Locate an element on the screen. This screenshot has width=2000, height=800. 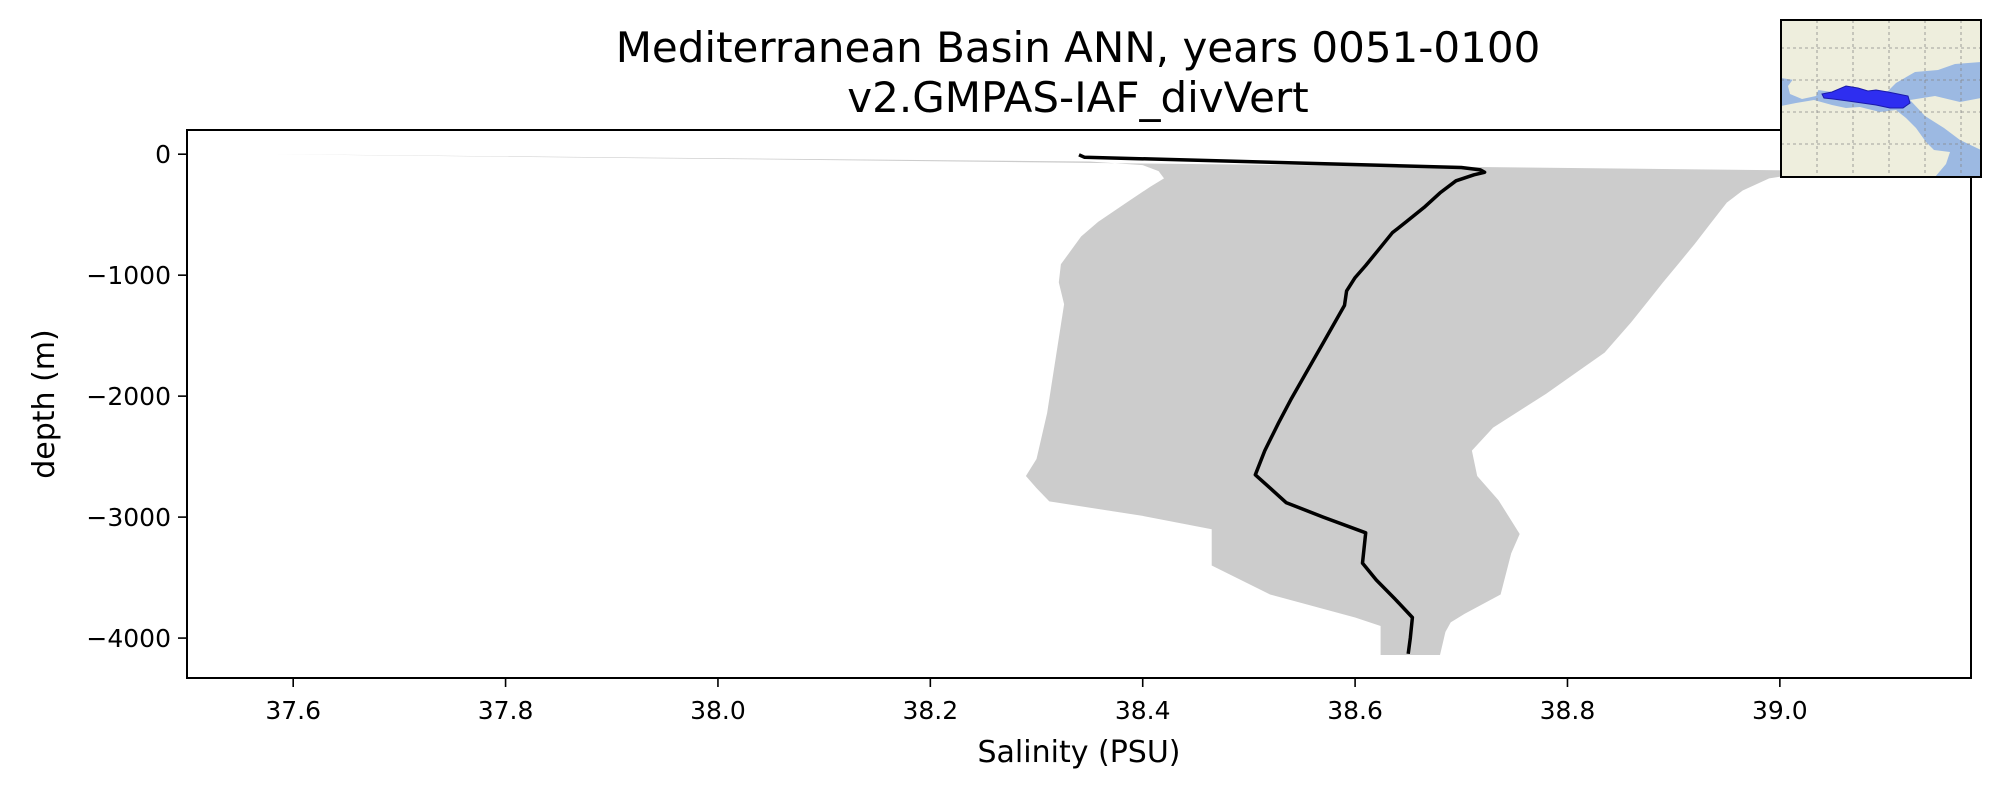
chart-subtitle: v2.GMPAS-IAF_divVert is located at coordinates (1077, 97).